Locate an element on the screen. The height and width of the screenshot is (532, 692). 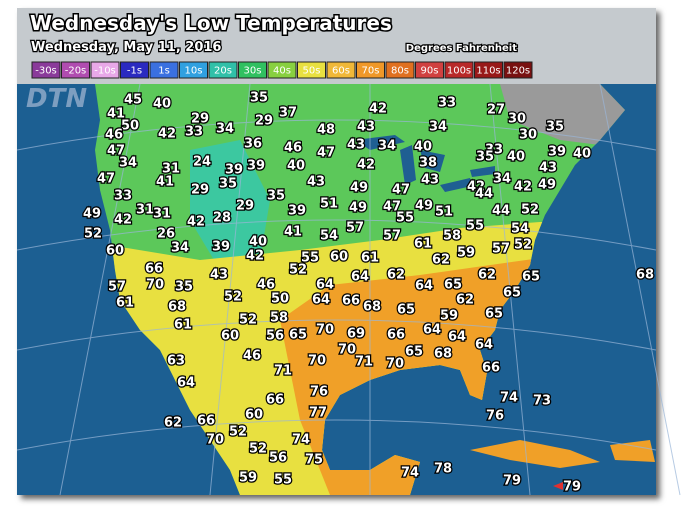
temperature: 59 is located at coordinates (248, 478).